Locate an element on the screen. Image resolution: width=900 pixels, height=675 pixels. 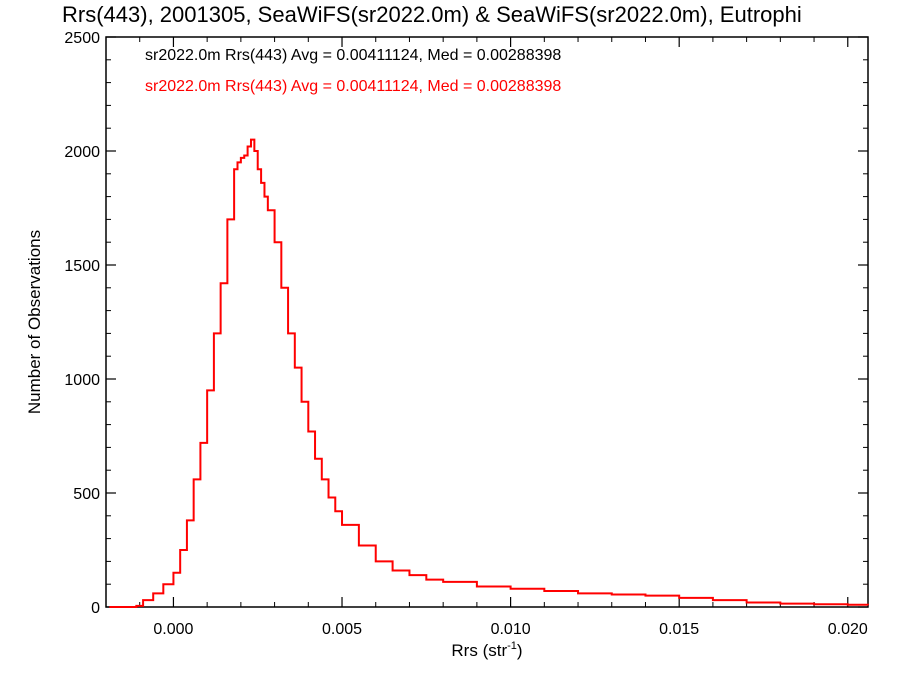
x-tick-label: 0.015 is located at coordinates (679, 629).